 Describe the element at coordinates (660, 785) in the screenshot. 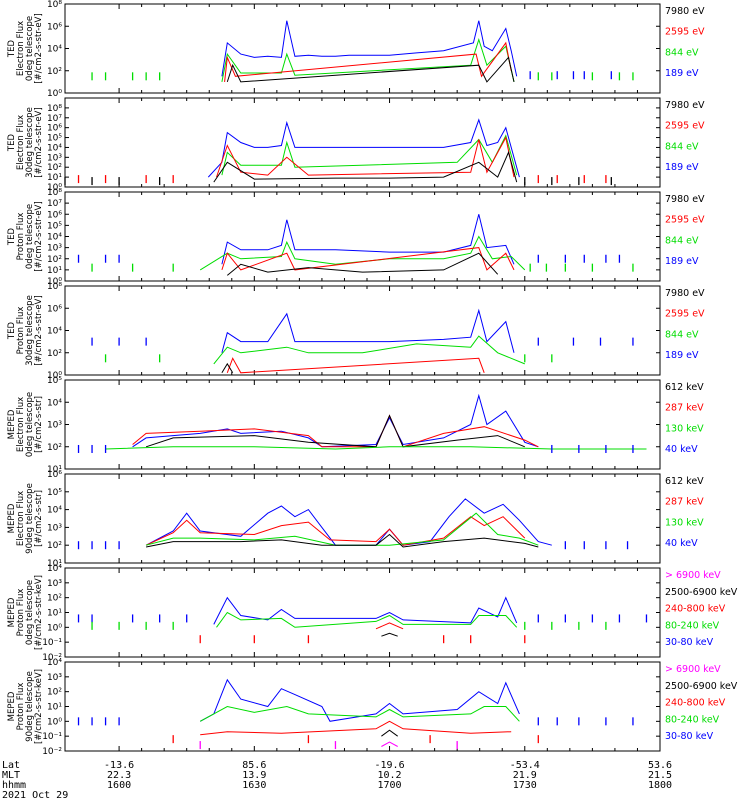

I see `x-tick-value-hhmm: 1800` at that location.